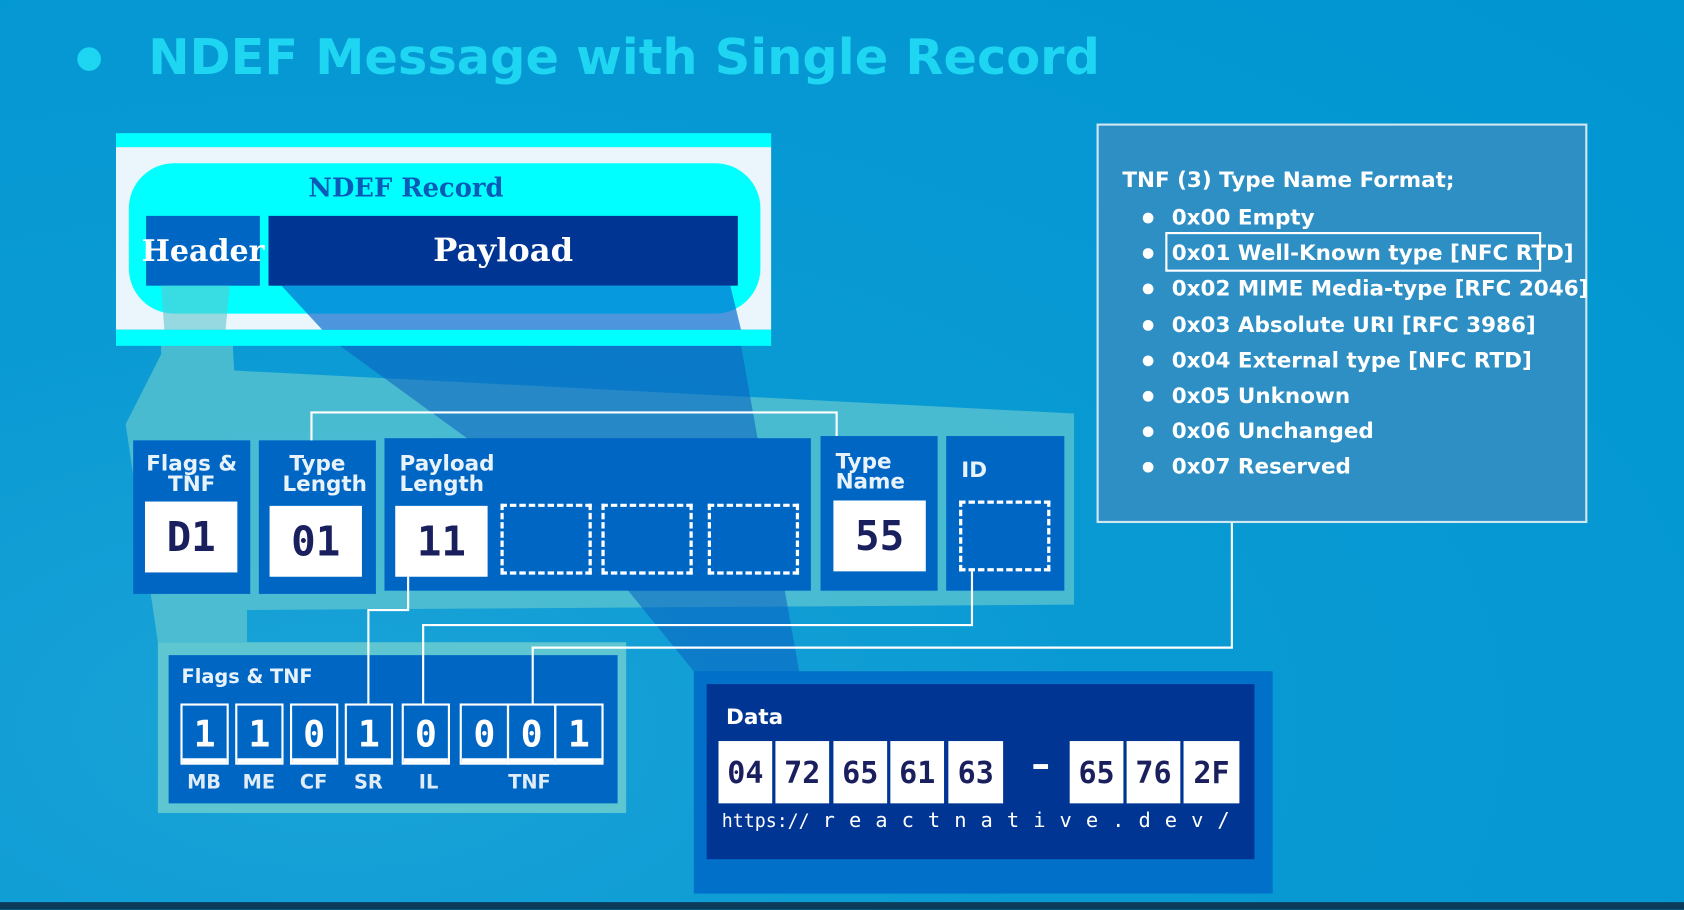 Image resolution: width=1684 pixels, height=910 pixels. I want to click on data-byte: 72, so click(802, 772).